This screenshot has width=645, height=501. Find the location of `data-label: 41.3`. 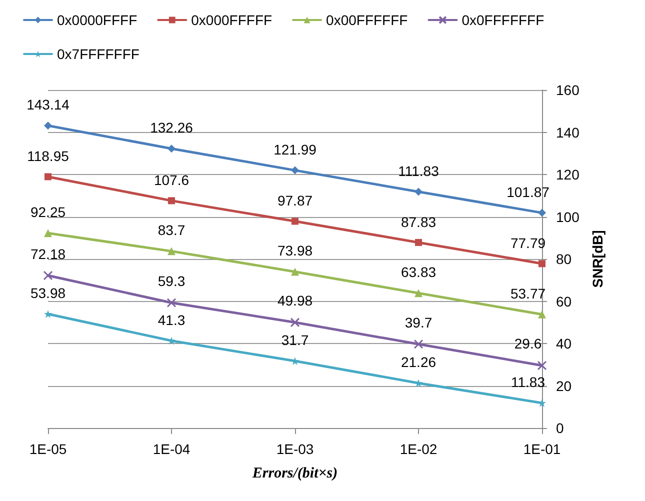

data-label: 41.3 is located at coordinates (172, 320).